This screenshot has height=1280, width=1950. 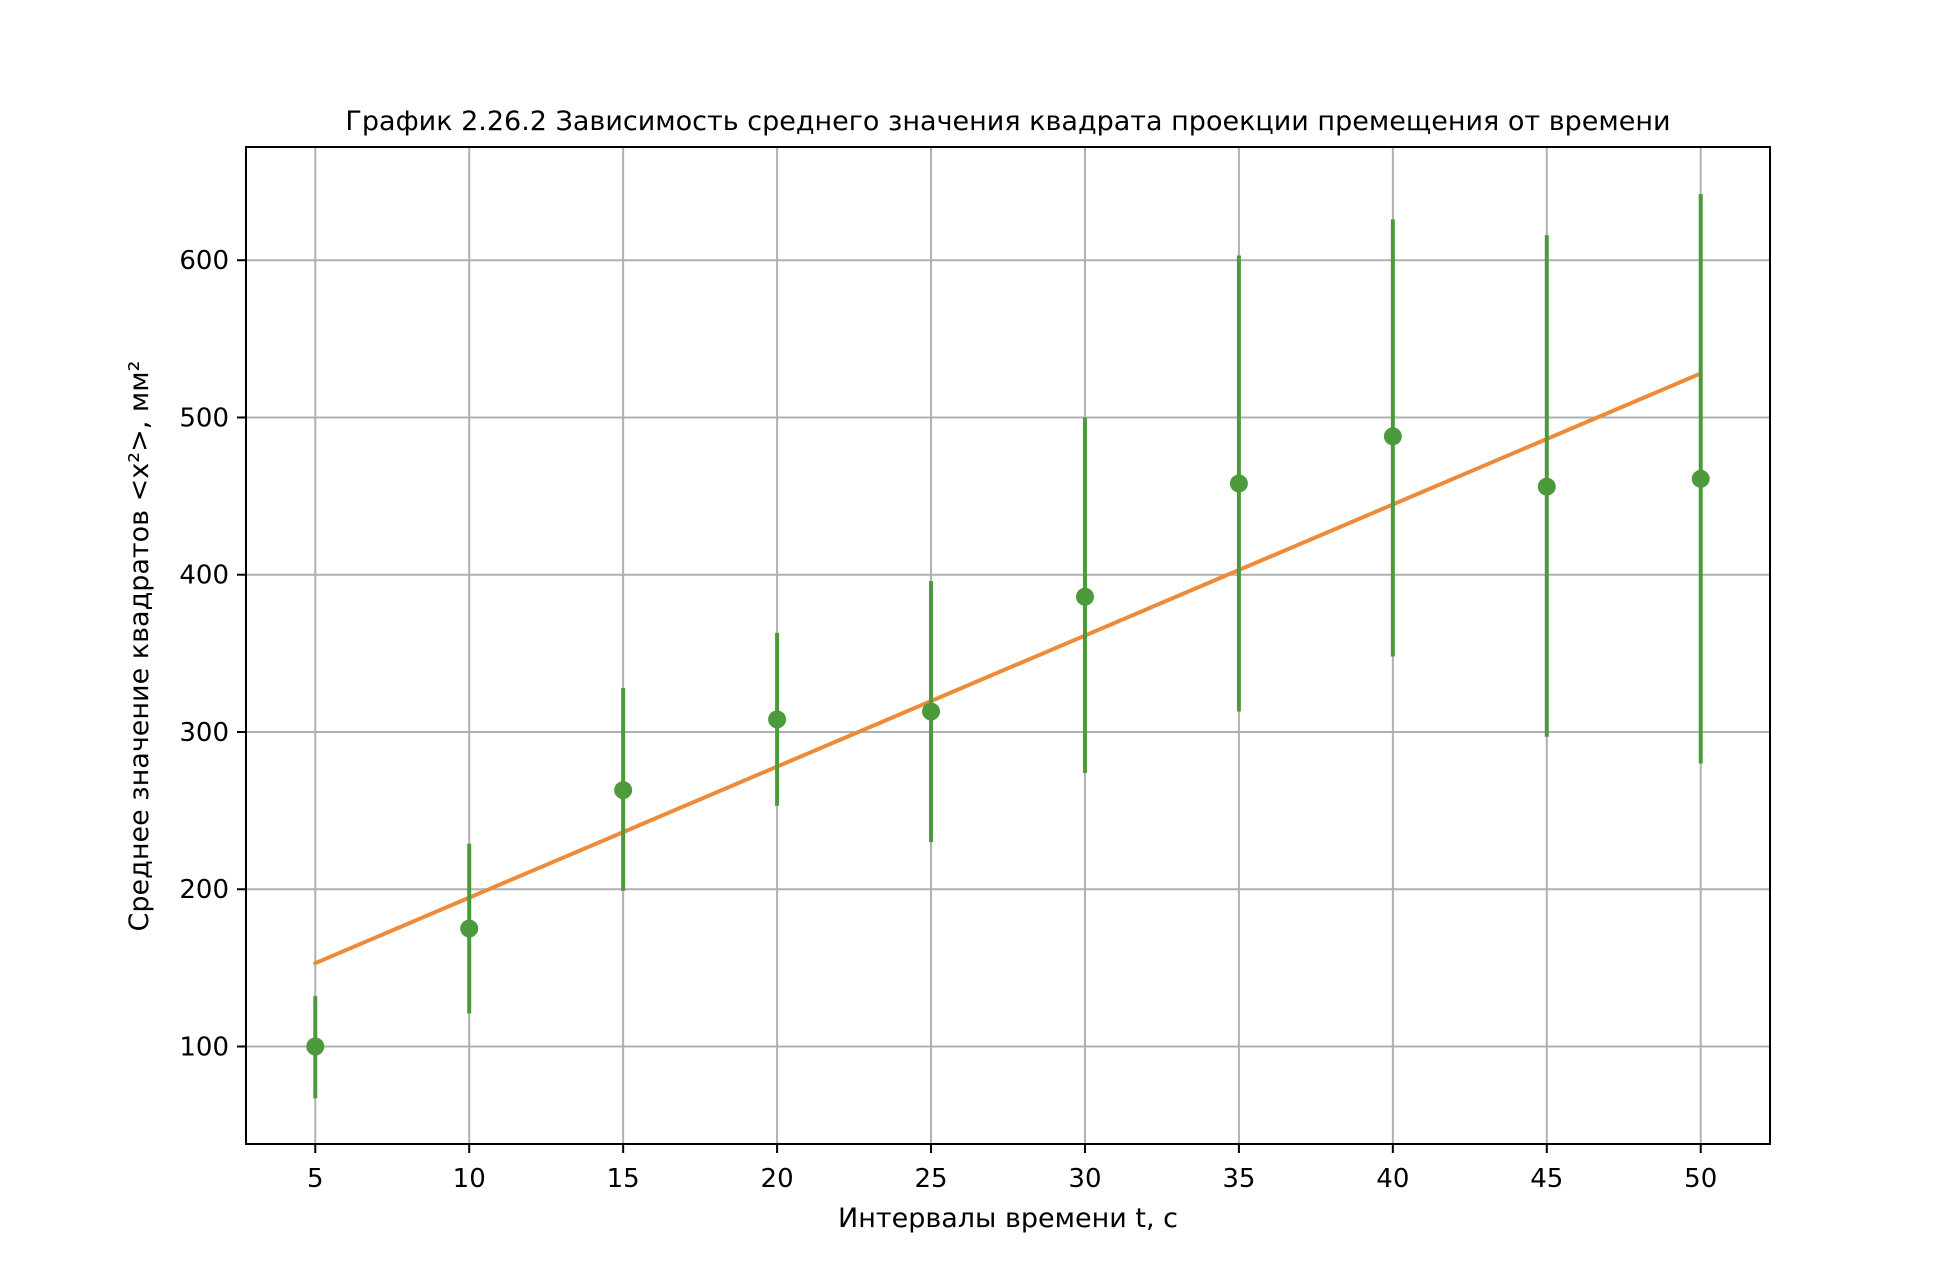 I want to click on x-tick-label-45: 45, so click(x=1546, y=1179).